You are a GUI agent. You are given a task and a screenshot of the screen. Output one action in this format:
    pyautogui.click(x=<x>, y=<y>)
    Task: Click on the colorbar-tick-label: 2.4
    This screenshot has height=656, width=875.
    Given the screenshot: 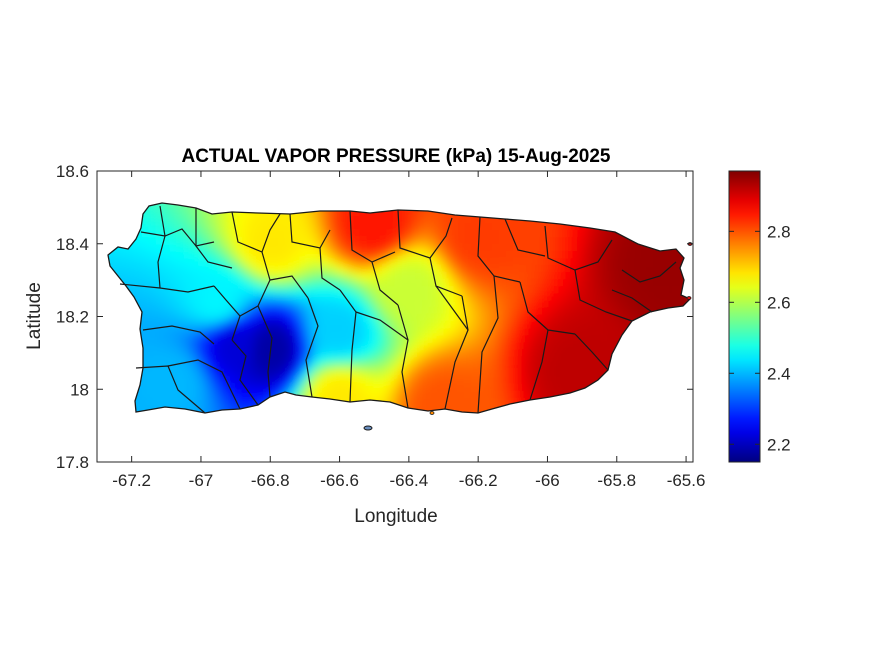 What is the action you would take?
    pyautogui.click(x=779, y=373)
    